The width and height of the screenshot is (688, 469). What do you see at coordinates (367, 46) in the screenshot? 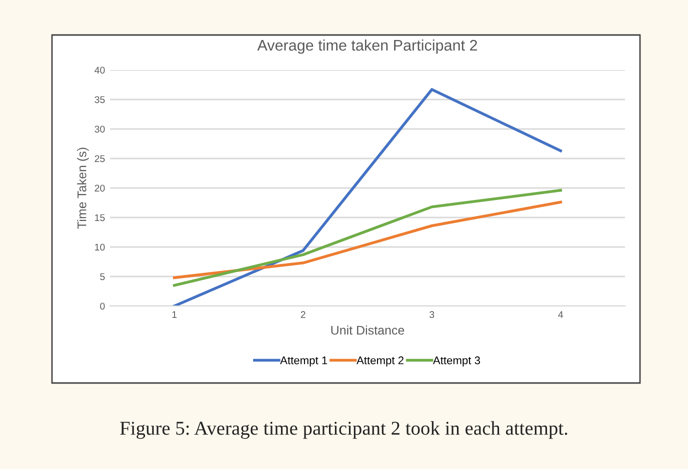
I see `chart-title: Average time taken Participant 2` at bounding box center [367, 46].